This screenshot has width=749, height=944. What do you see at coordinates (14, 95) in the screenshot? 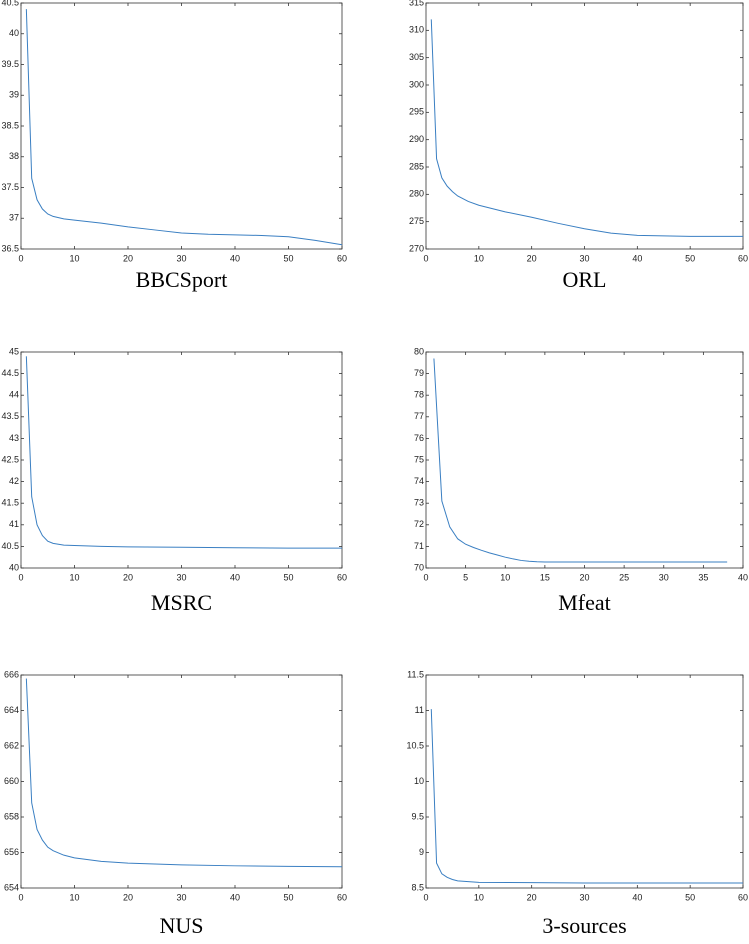
I see `y-tick-label: 39` at bounding box center [14, 95].